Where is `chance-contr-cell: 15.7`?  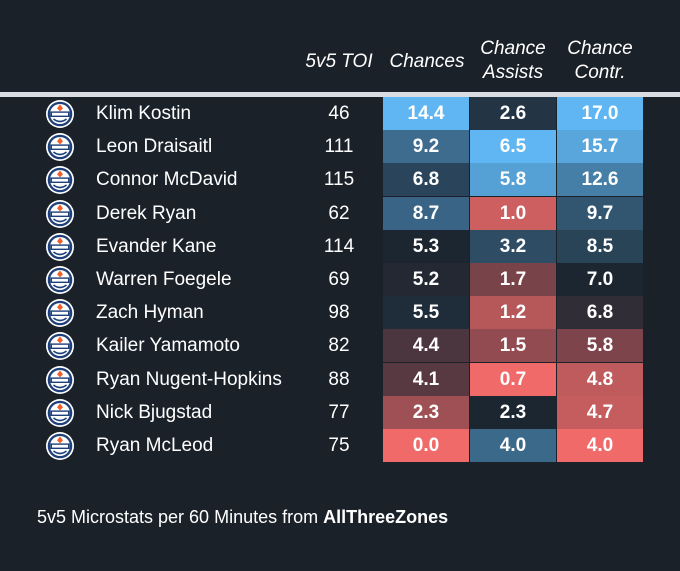 chance-contr-cell: 15.7 is located at coordinates (600, 147).